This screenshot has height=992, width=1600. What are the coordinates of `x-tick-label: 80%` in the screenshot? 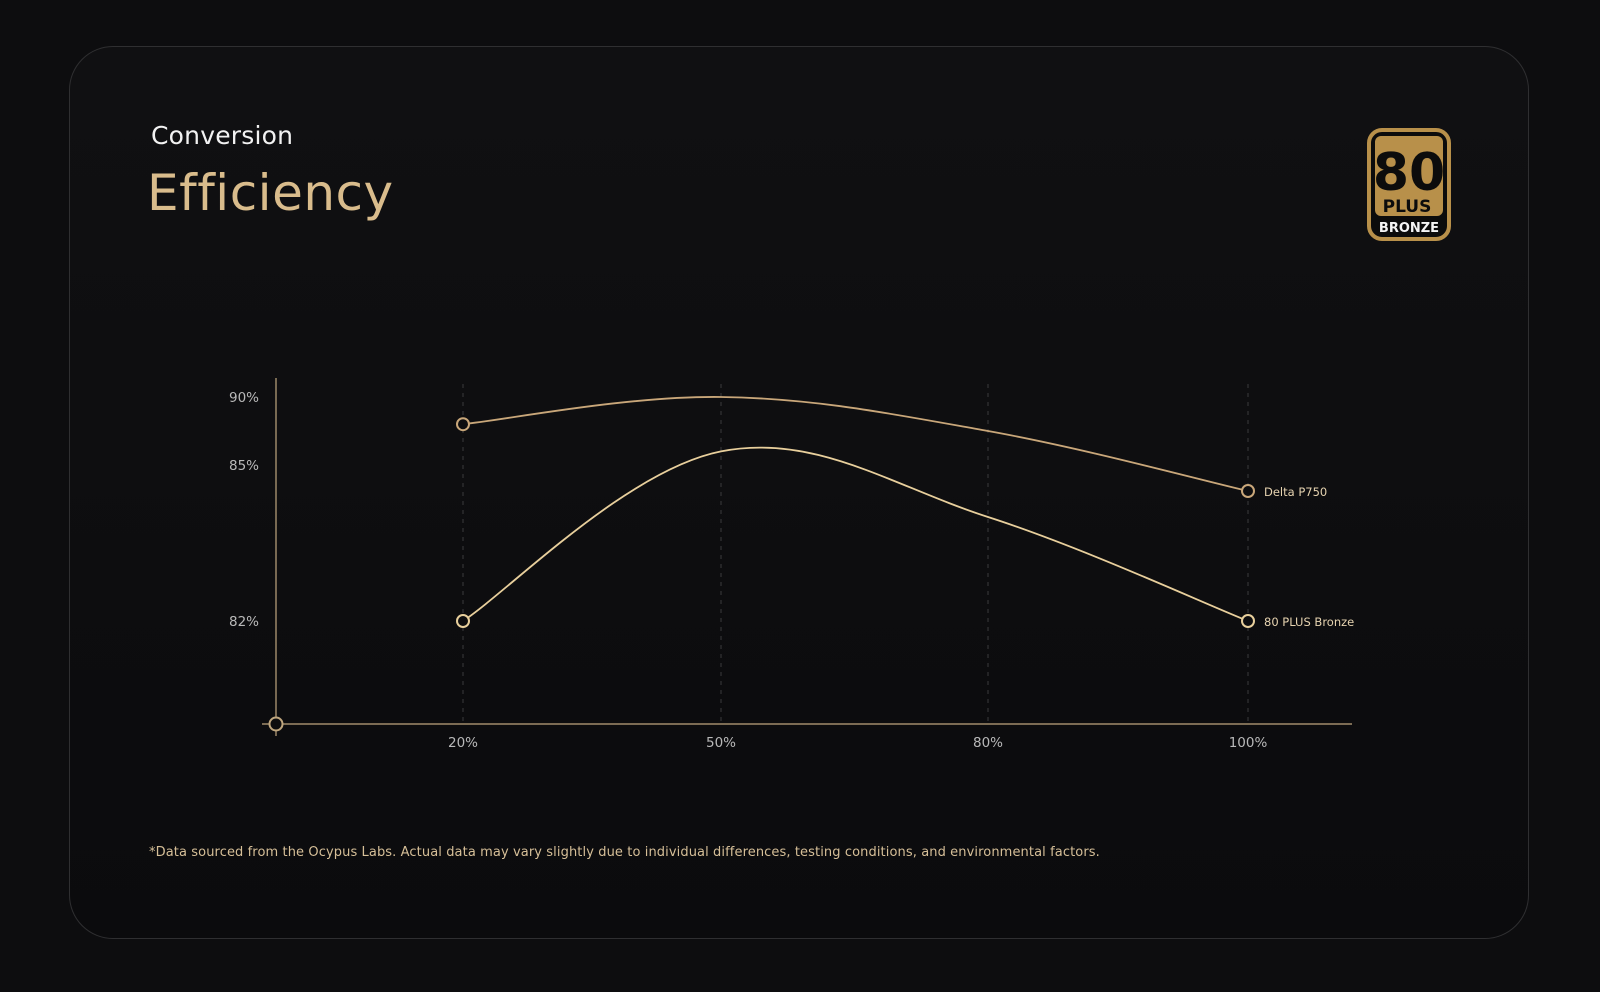 It's located at (988, 743).